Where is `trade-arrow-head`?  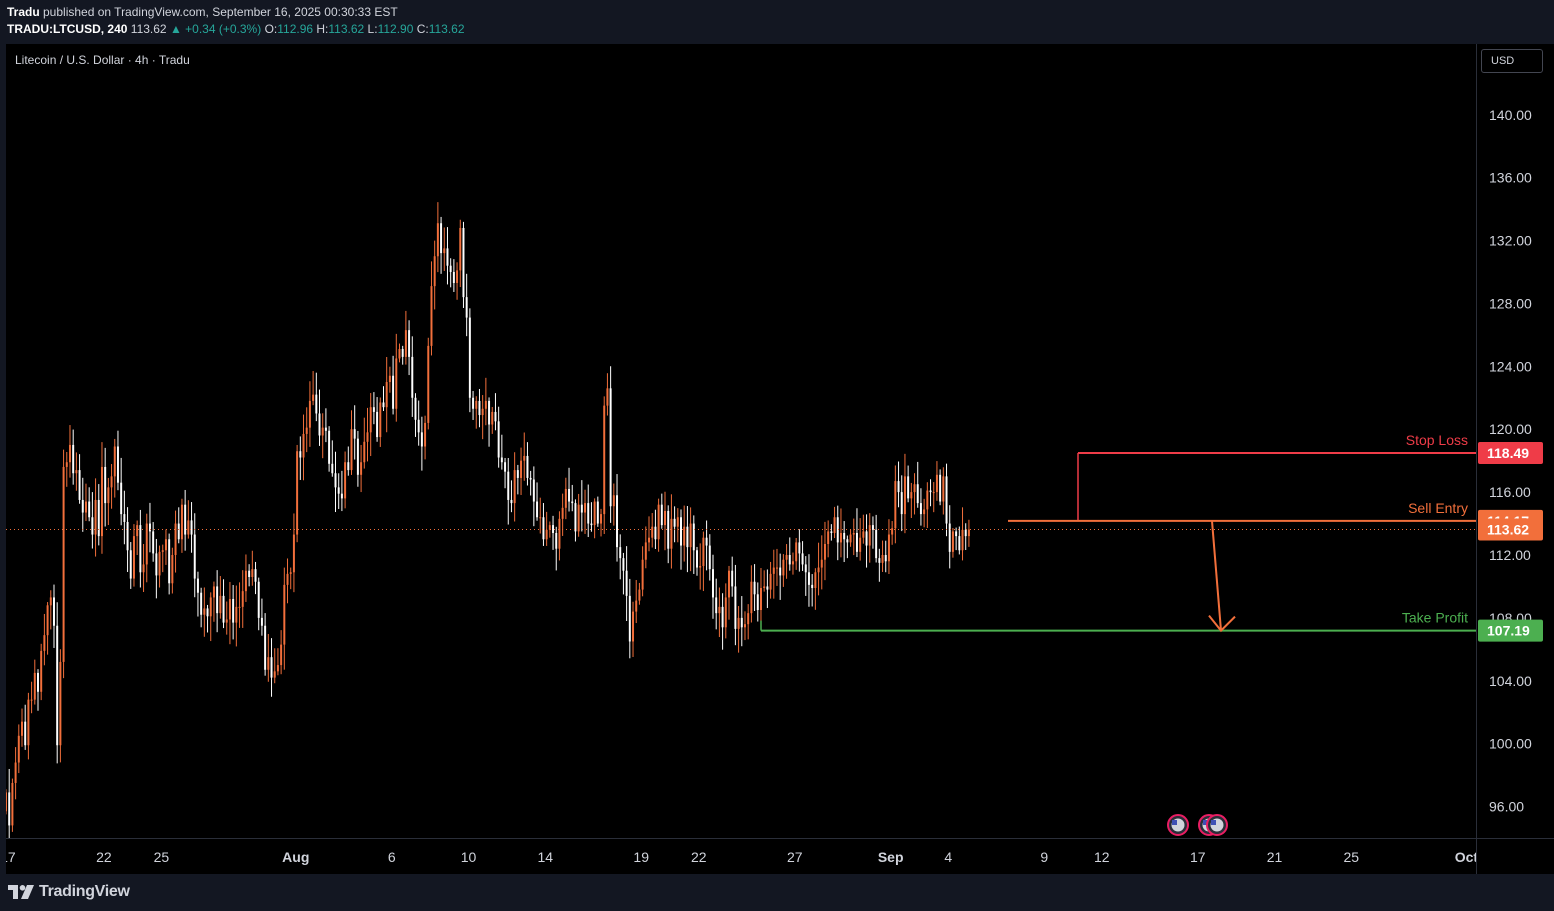
trade-arrow-head is located at coordinates (1222, 623).